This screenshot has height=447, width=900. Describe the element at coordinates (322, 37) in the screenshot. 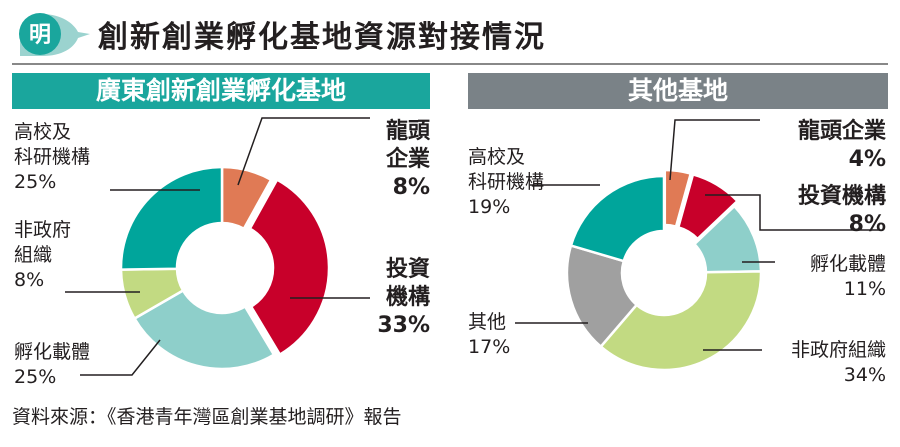

I see `chart-title: 創新創業孵化基地資源對接情況` at that location.